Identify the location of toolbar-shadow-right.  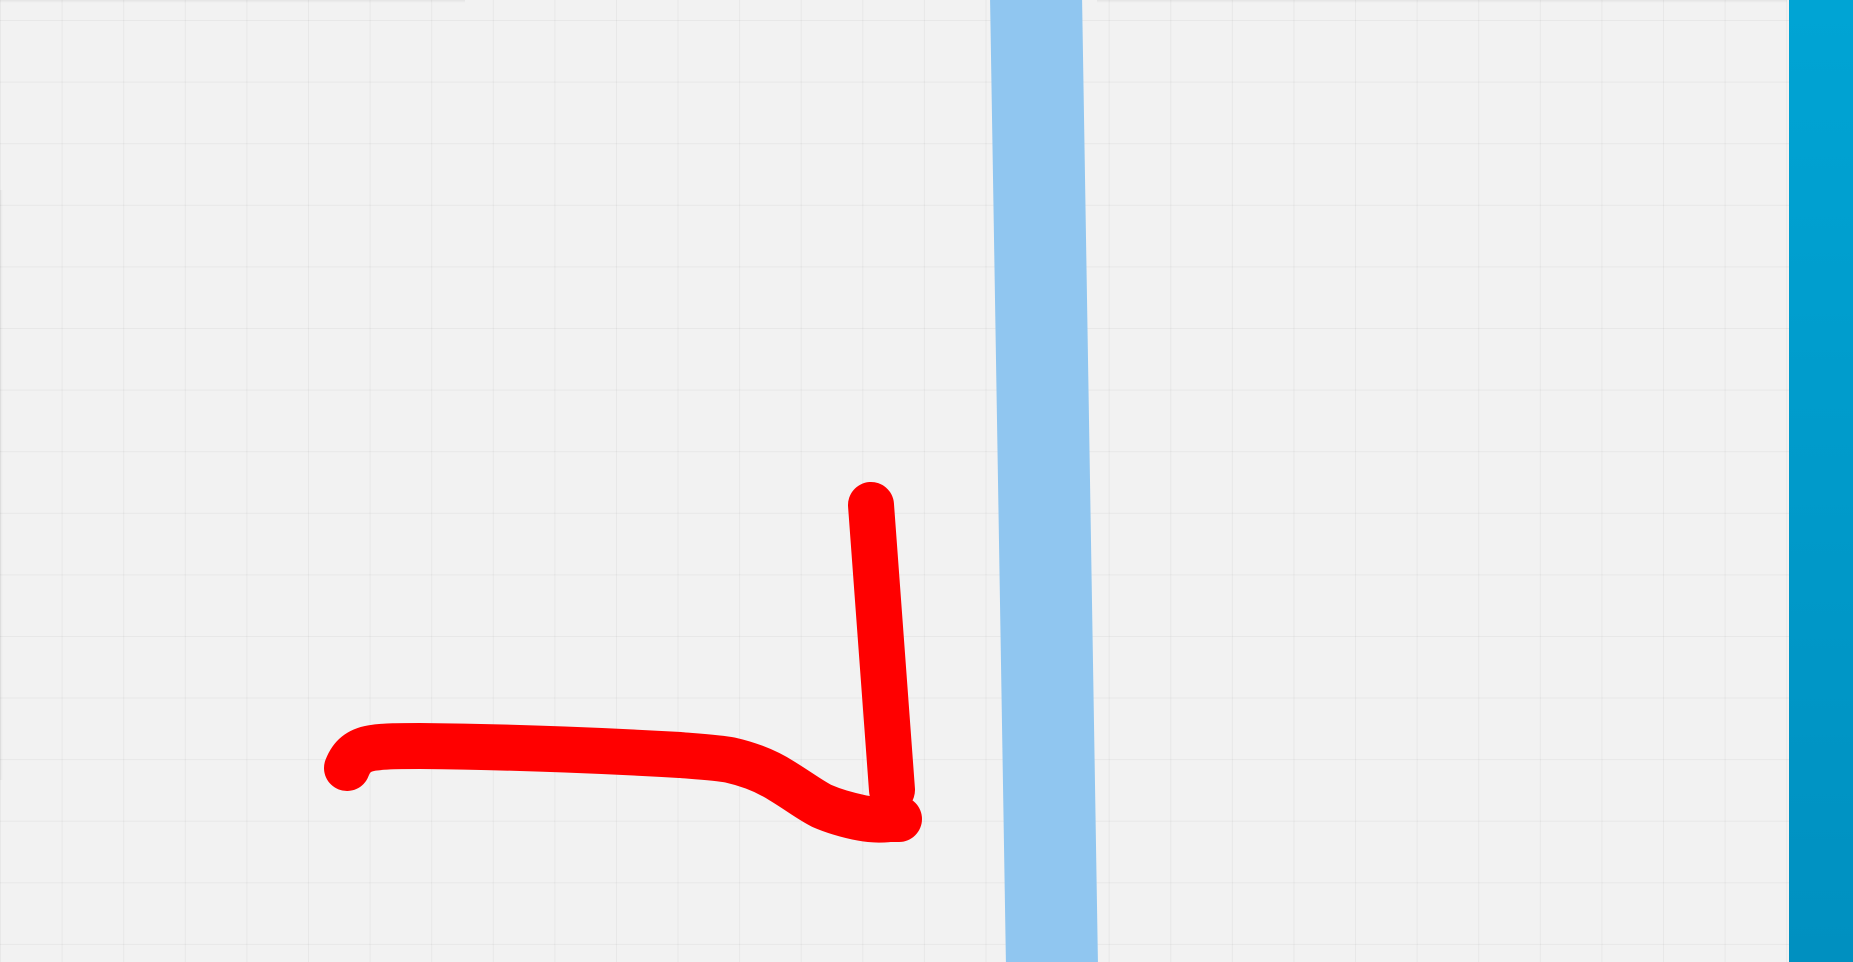
(1442, 1).